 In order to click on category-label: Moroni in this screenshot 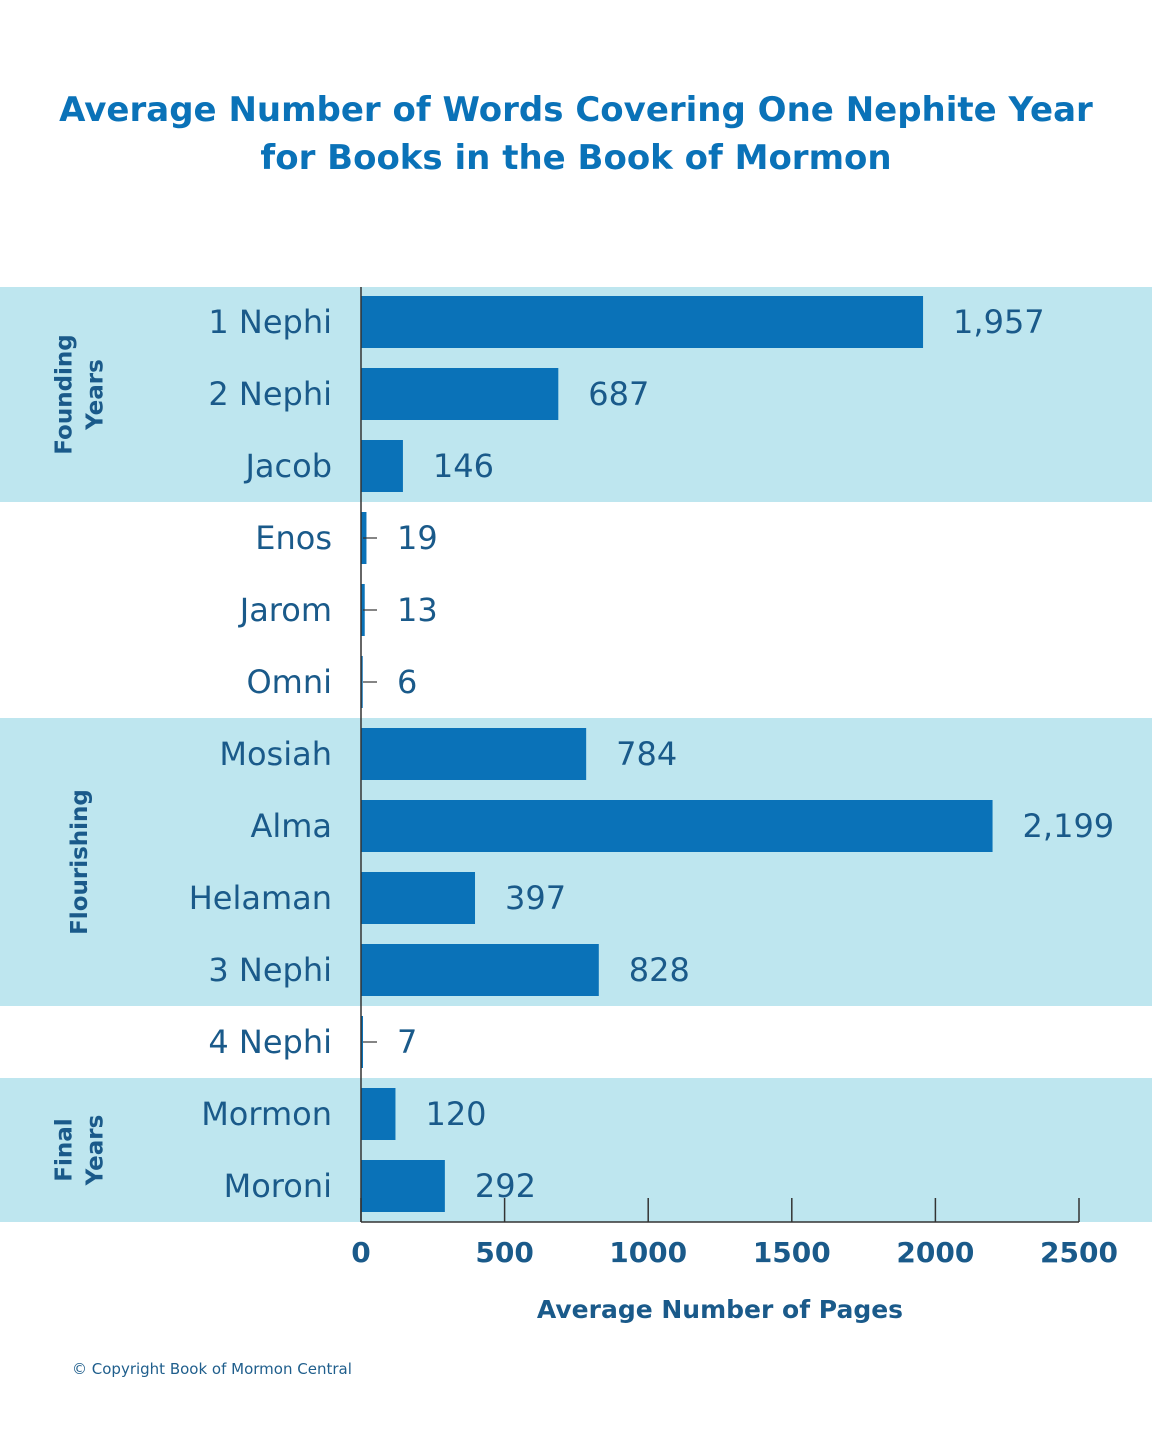, I will do `click(278, 1186)`.